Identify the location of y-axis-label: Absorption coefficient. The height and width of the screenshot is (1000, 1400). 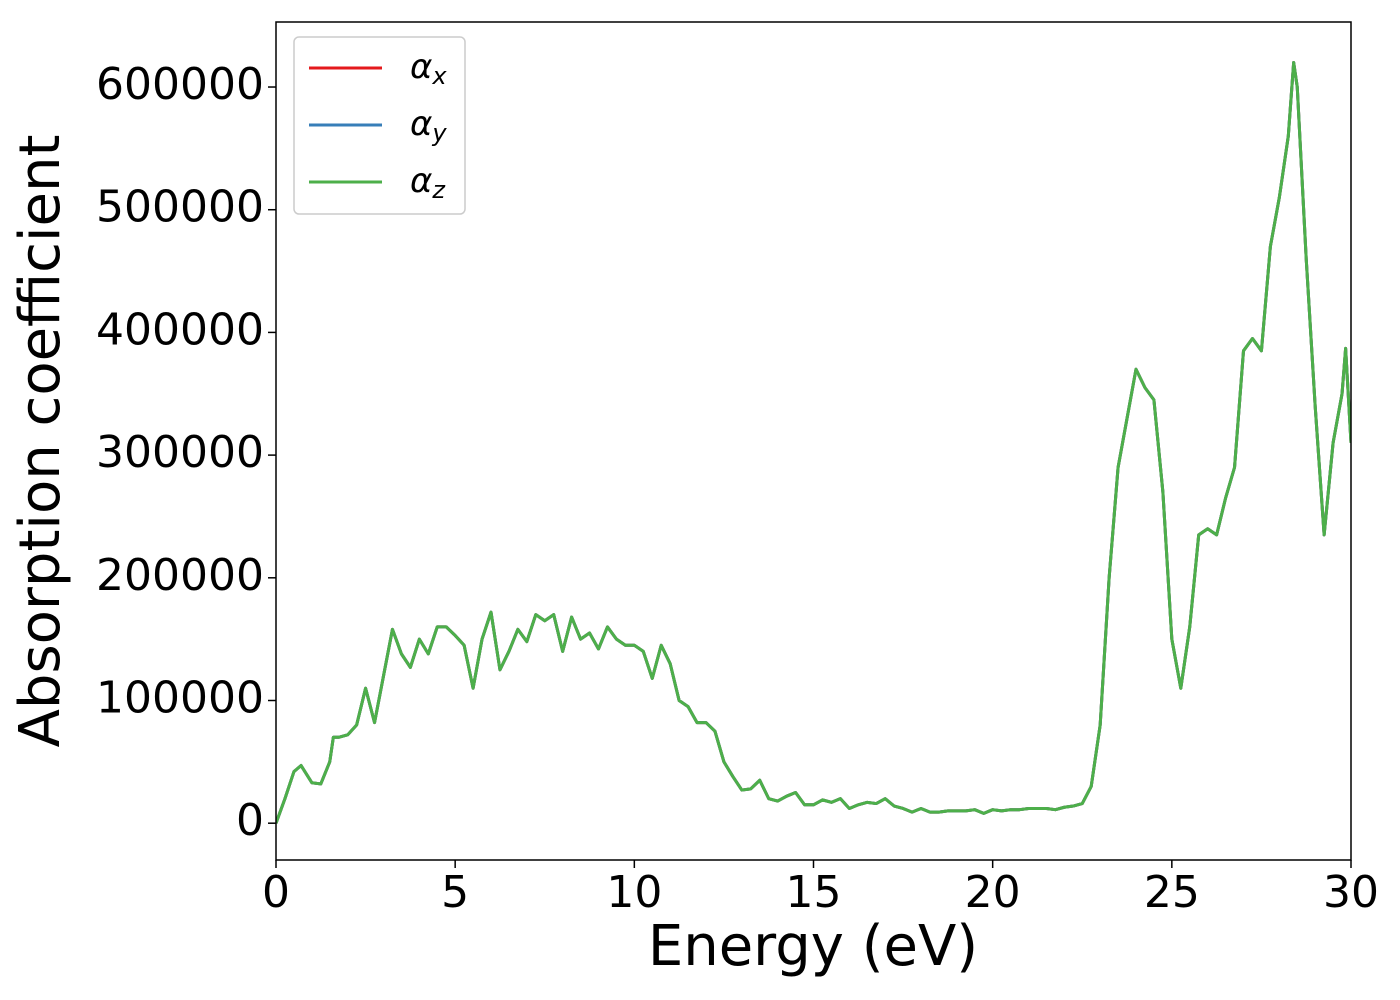
(40, 441).